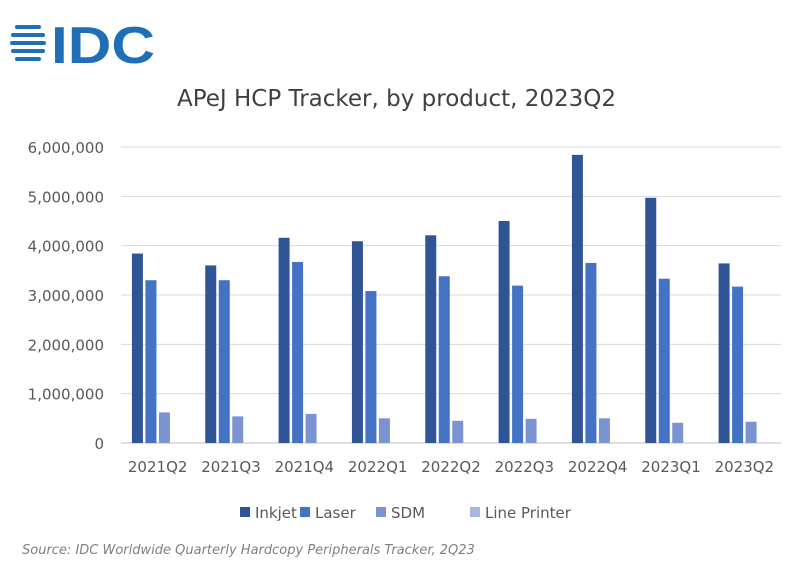 The height and width of the screenshot is (576, 793). What do you see at coordinates (99, 444) in the screenshot?
I see `y-tick-label: 0` at bounding box center [99, 444].